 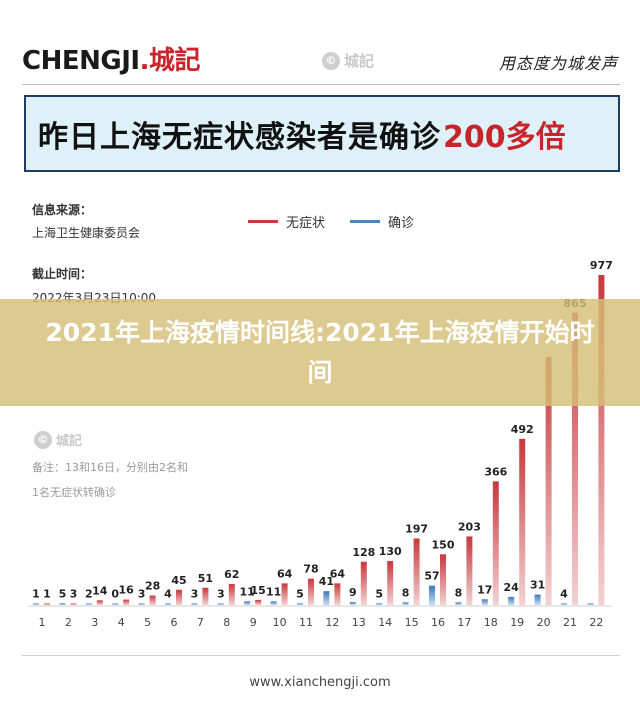 I want to click on page-title: 昨日上海无症状感染者是确诊, so click(x=239, y=137).